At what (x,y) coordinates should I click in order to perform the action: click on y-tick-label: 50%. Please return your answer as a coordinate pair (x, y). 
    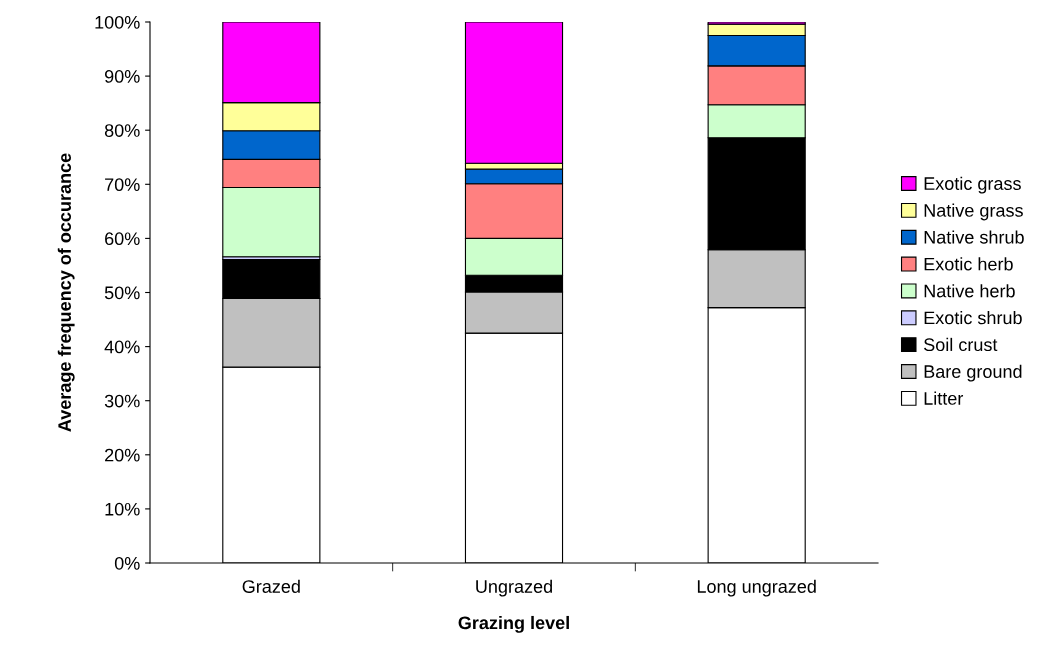
    Looking at the image, I should click on (122, 293).